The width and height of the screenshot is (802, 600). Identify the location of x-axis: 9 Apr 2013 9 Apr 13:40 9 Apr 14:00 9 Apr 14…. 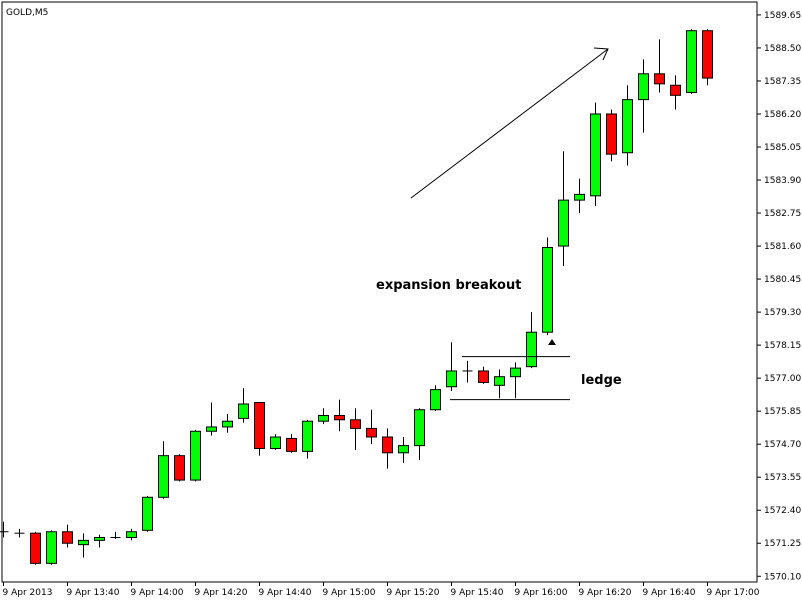
(381, 590).